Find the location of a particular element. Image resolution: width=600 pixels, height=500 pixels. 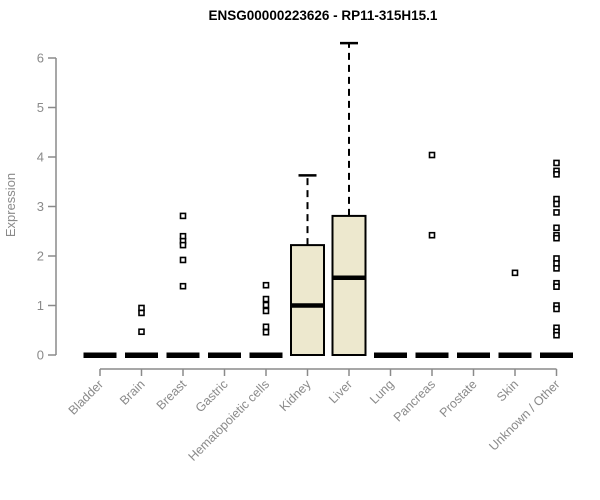

x-tick-label: Bladder is located at coordinates (86, 397).